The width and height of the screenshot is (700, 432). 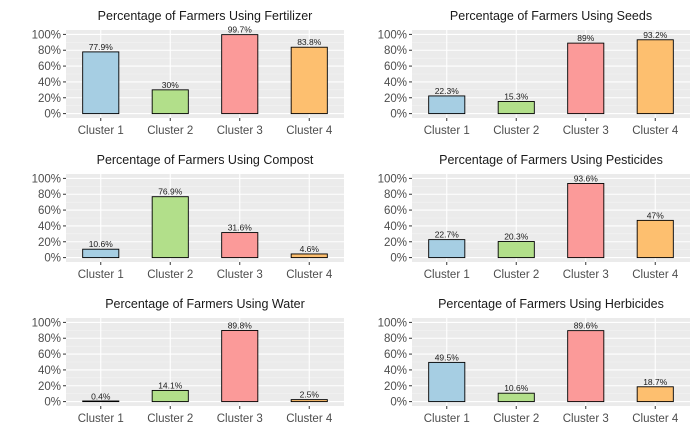 I want to click on data-label: 10.6%, so click(x=101, y=244).